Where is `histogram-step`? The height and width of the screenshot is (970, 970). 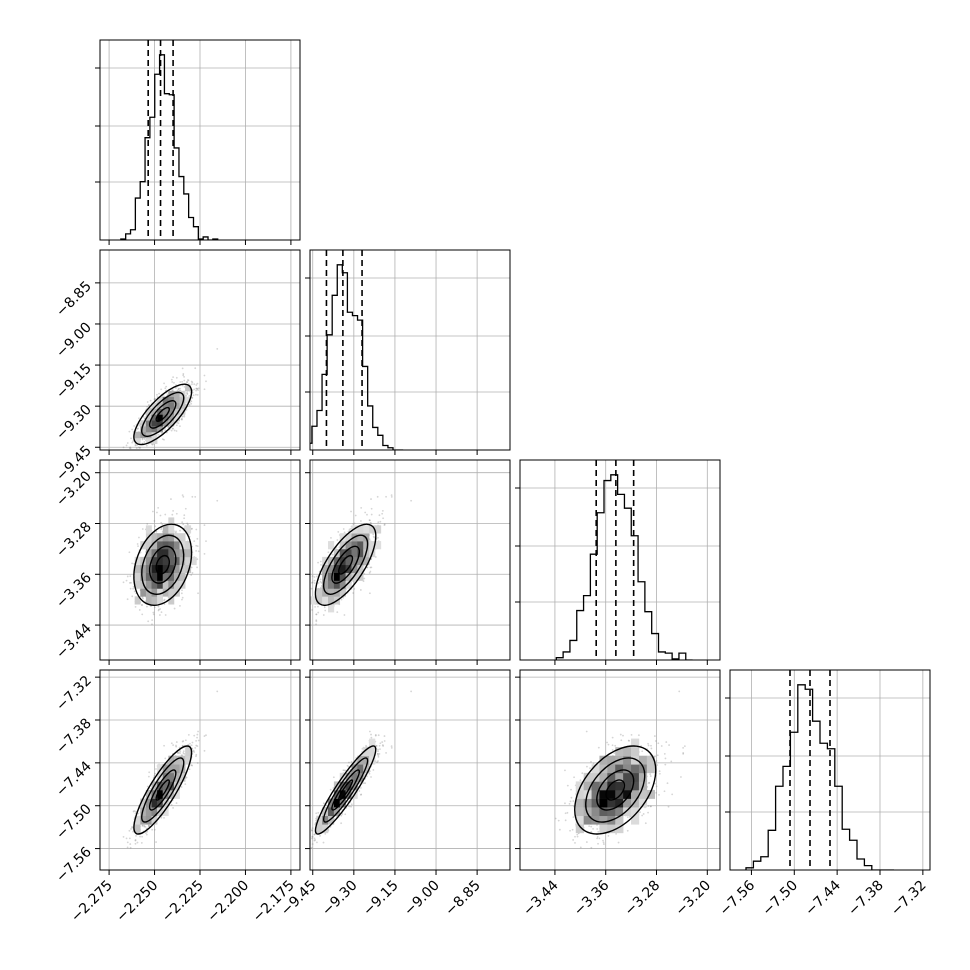
histogram-step is located at coordinates (624, 567).